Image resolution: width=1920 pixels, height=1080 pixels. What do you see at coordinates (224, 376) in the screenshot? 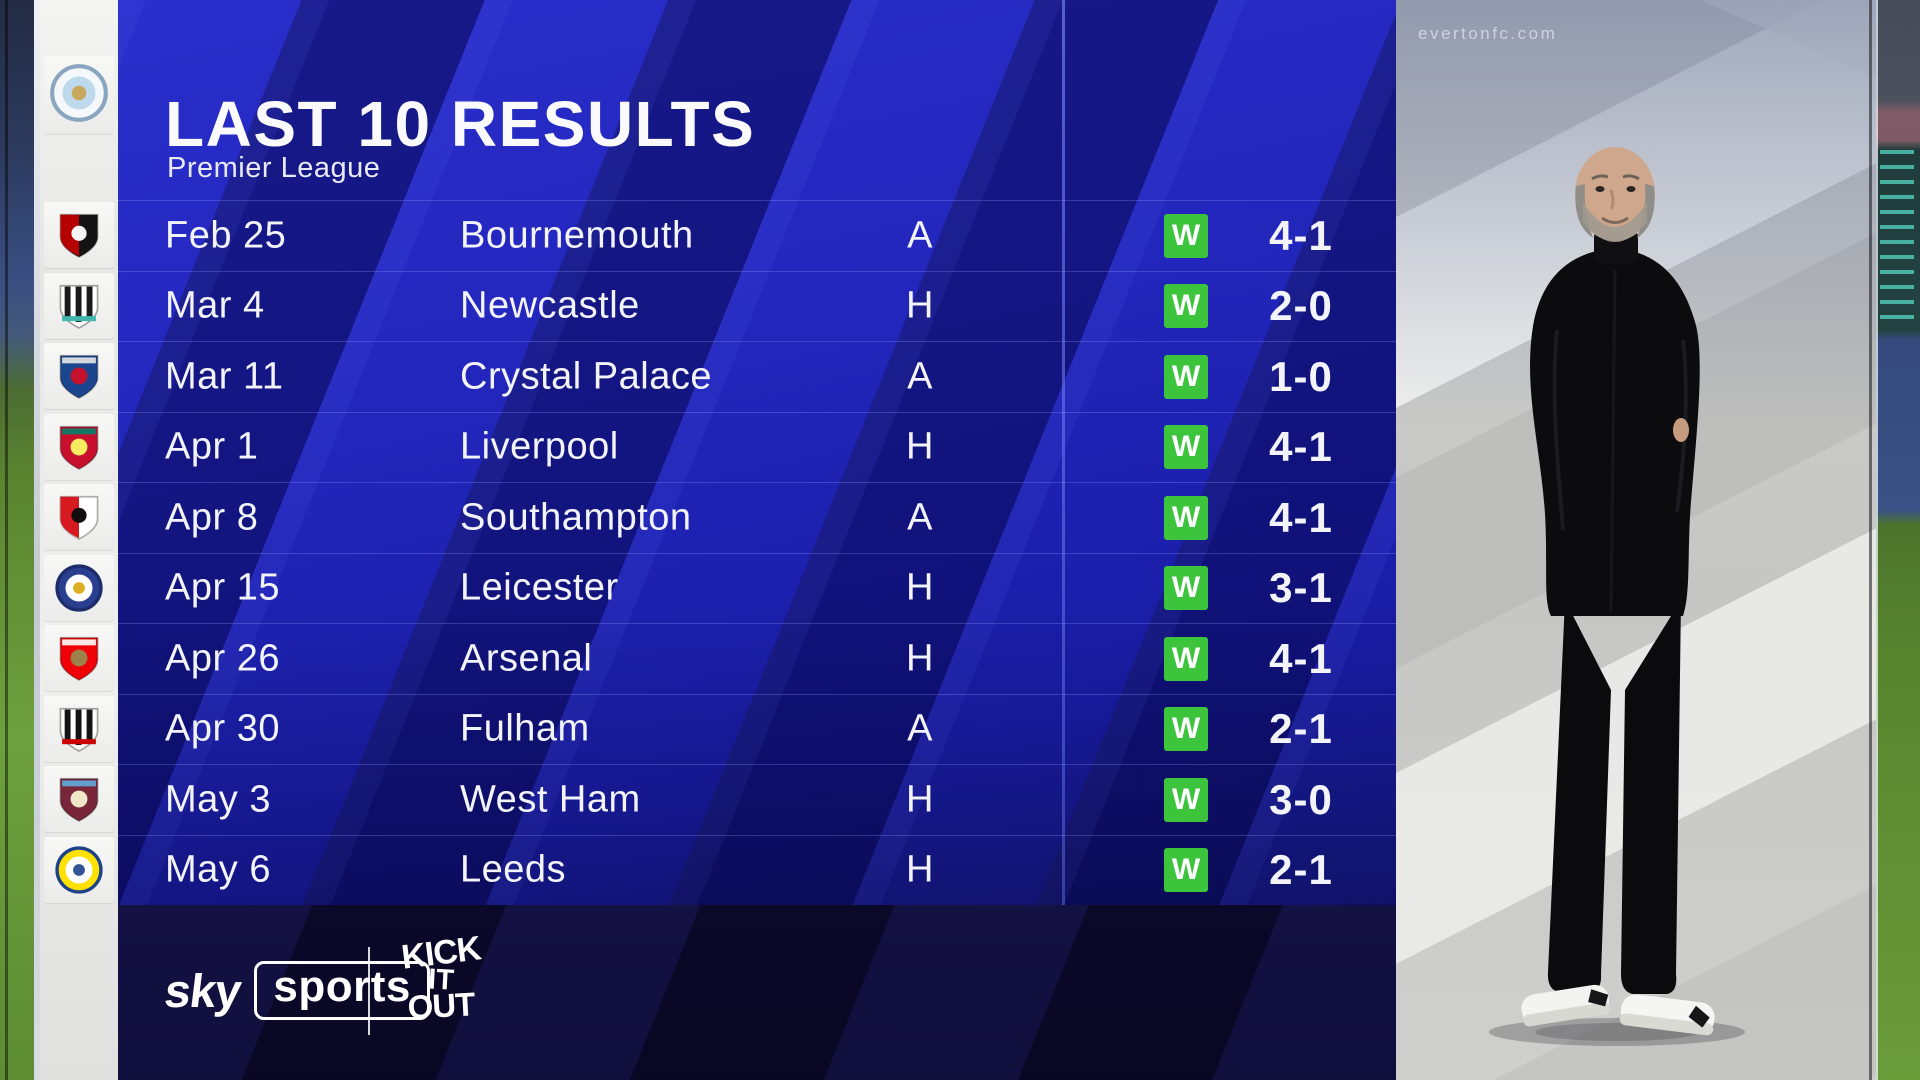
I see `match-date: Mar 11` at bounding box center [224, 376].